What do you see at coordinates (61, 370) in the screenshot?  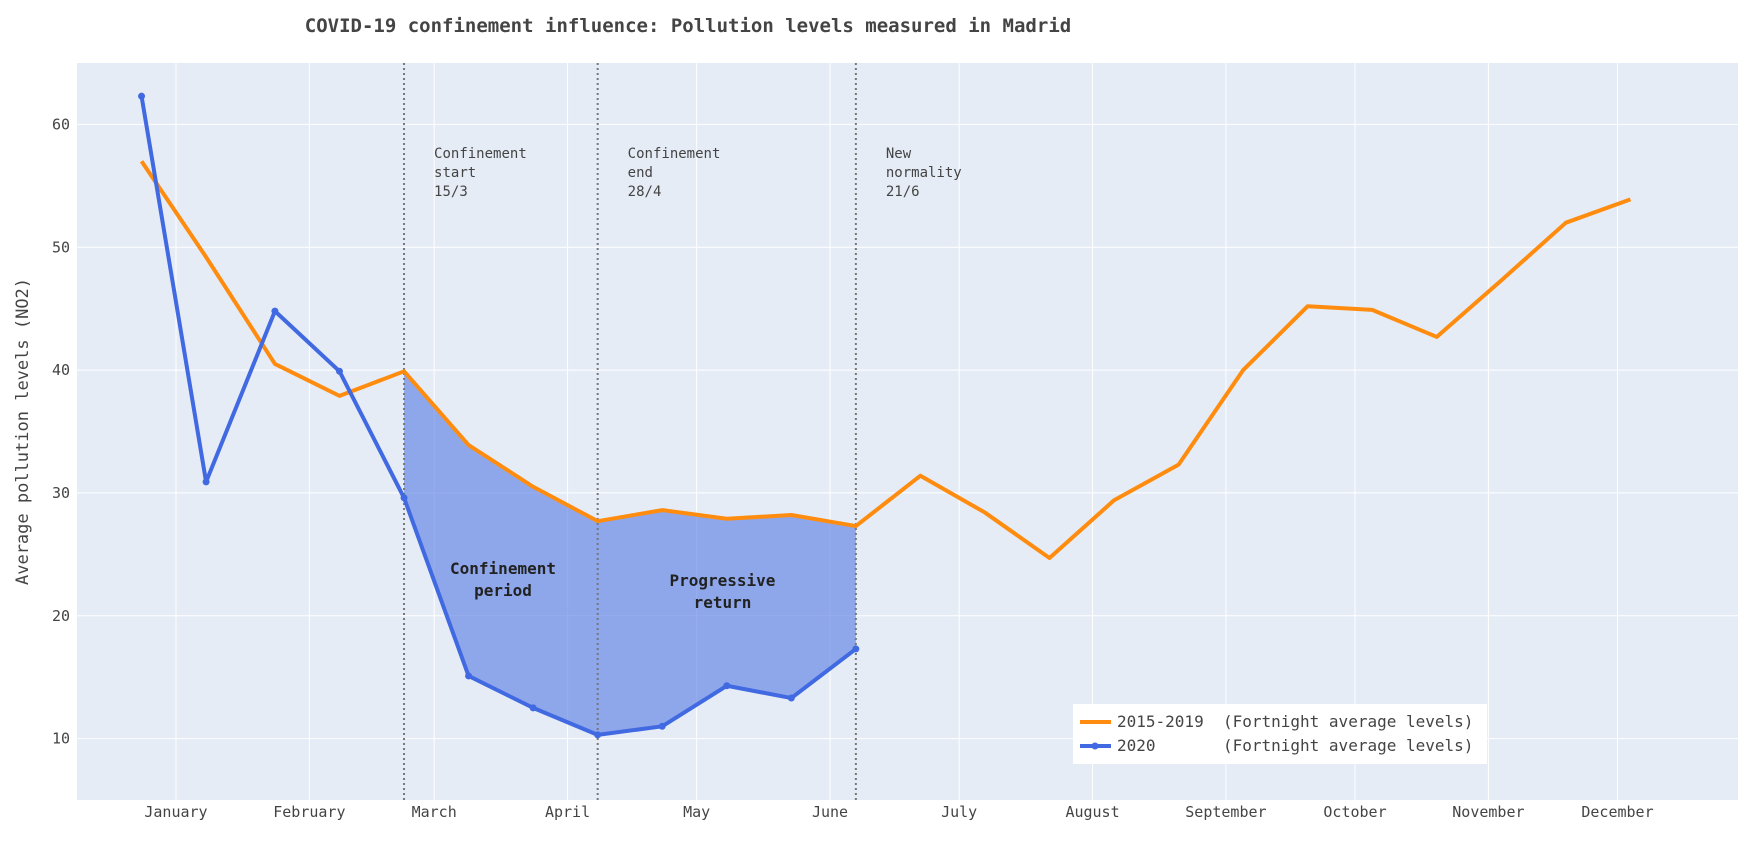 I see `y-tick-label: 40` at bounding box center [61, 370].